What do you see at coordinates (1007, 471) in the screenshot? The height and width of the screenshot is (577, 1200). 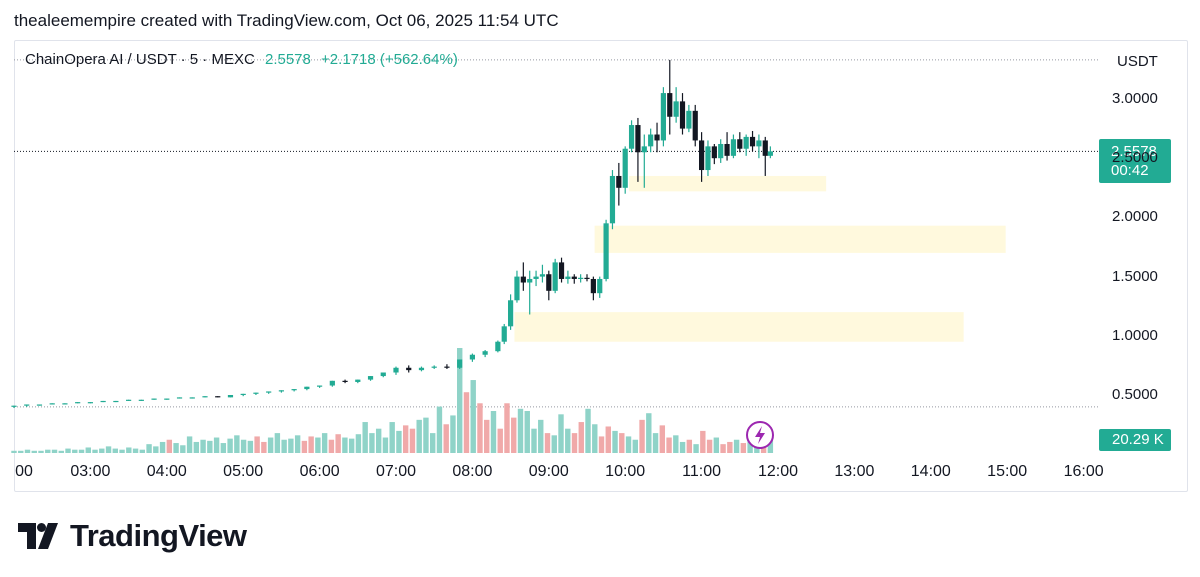 I see `time-tick-label: 15:00` at bounding box center [1007, 471].